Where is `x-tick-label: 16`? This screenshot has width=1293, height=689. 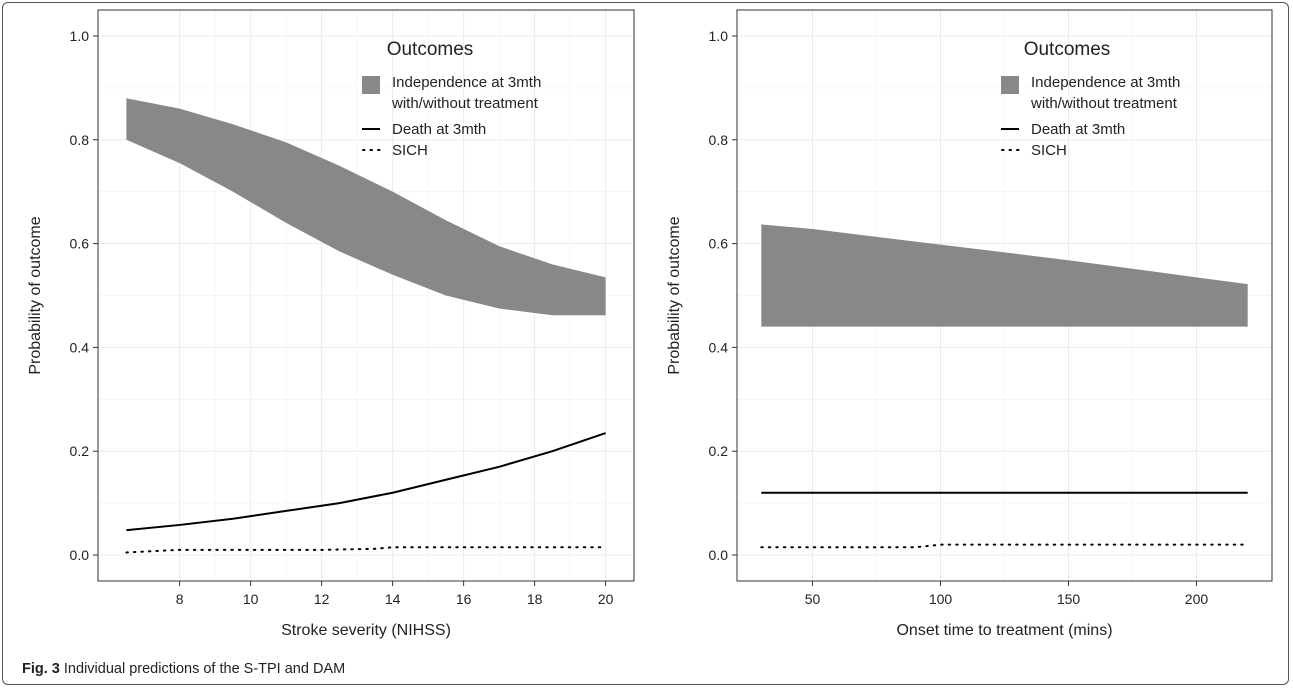 x-tick-label: 16 is located at coordinates (464, 599).